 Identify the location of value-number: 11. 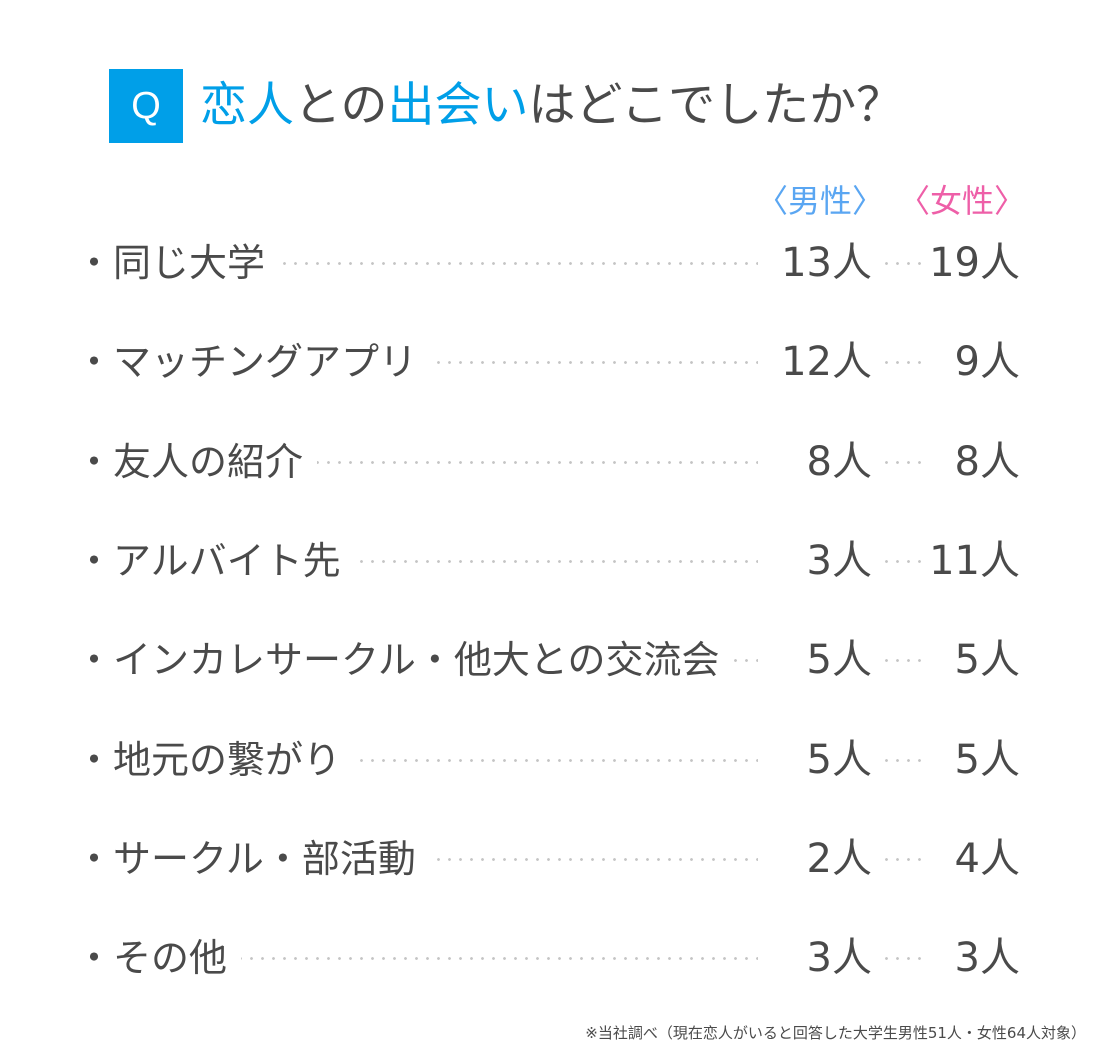
(954, 561).